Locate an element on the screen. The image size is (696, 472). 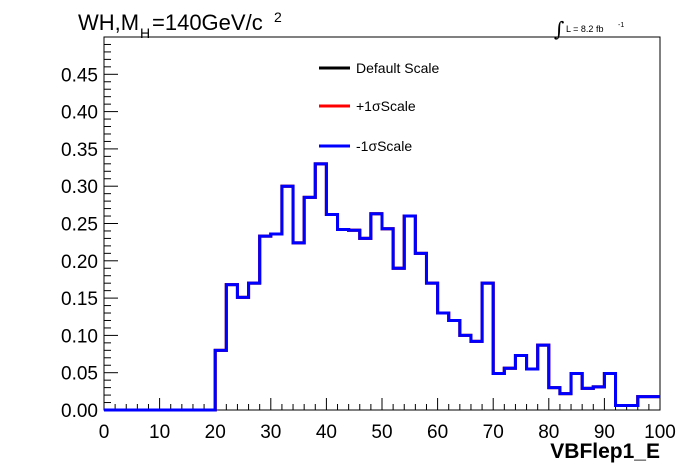
x-tick-label: 80 is located at coordinates (548, 432).